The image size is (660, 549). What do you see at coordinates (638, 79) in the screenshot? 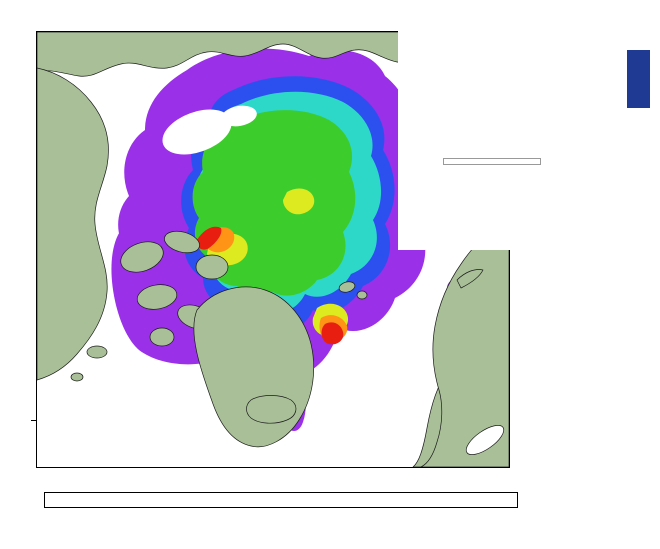
I see `dmi-logo` at bounding box center [638, 79].